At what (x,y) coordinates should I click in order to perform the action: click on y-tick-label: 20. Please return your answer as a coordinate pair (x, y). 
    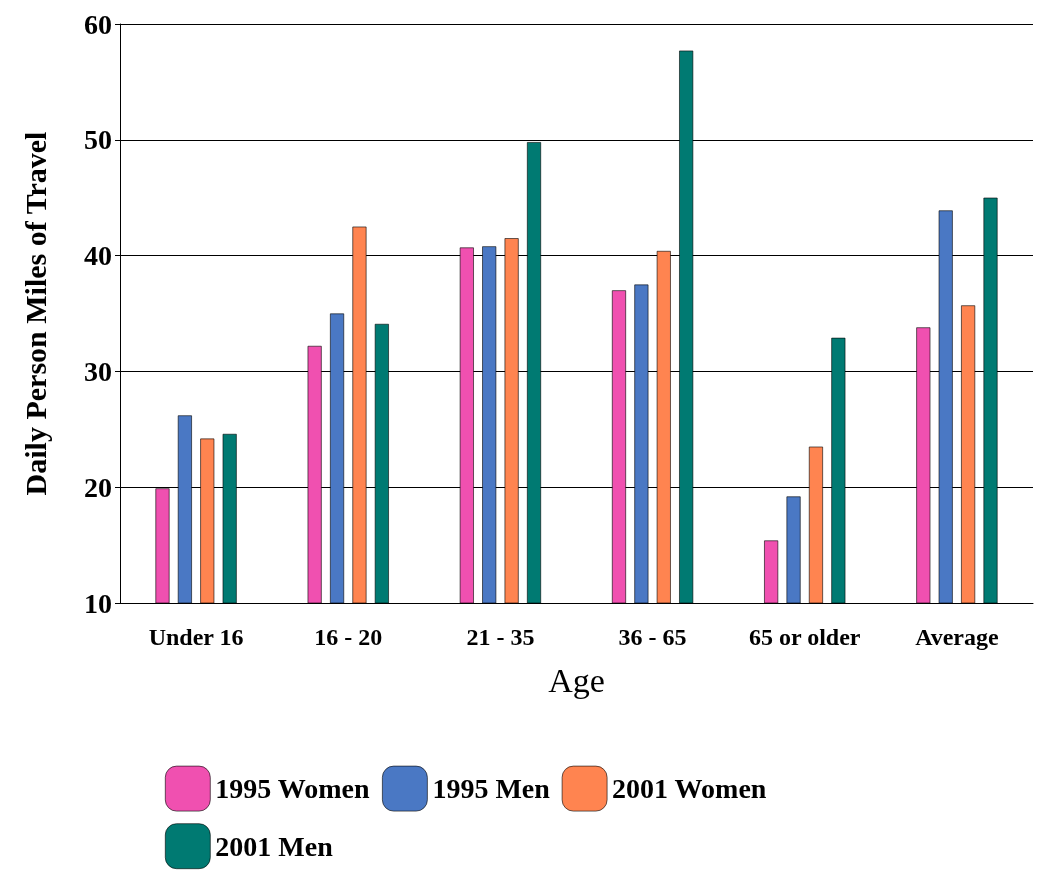
    Looking at the image, I should click on (98, 487).